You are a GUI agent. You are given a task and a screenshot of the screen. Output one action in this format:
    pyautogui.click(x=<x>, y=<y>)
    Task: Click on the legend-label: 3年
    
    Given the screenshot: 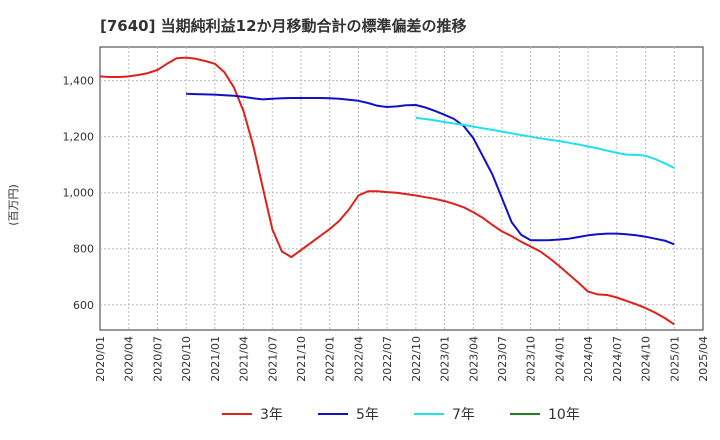 What is the action you would take?
    pyautogui.click(x=271, y=415)
    